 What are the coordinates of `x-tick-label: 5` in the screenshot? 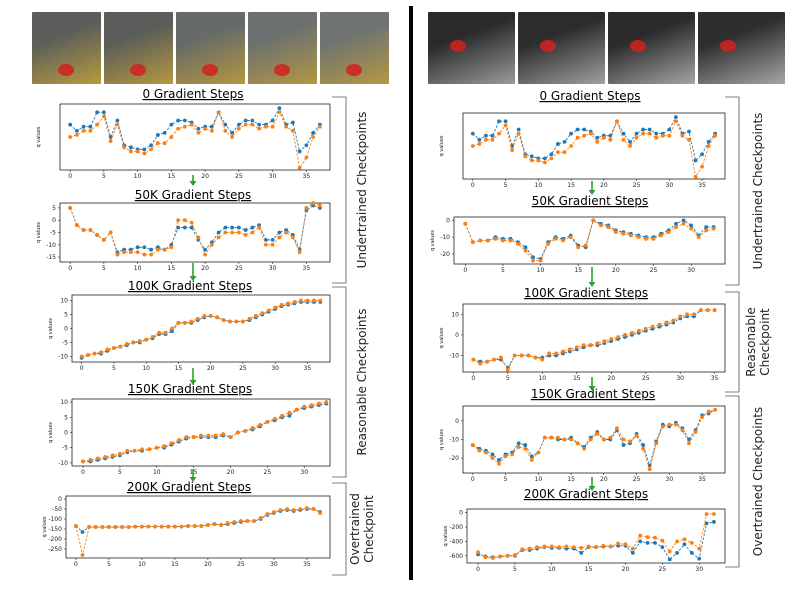 It's located at (120, 472).